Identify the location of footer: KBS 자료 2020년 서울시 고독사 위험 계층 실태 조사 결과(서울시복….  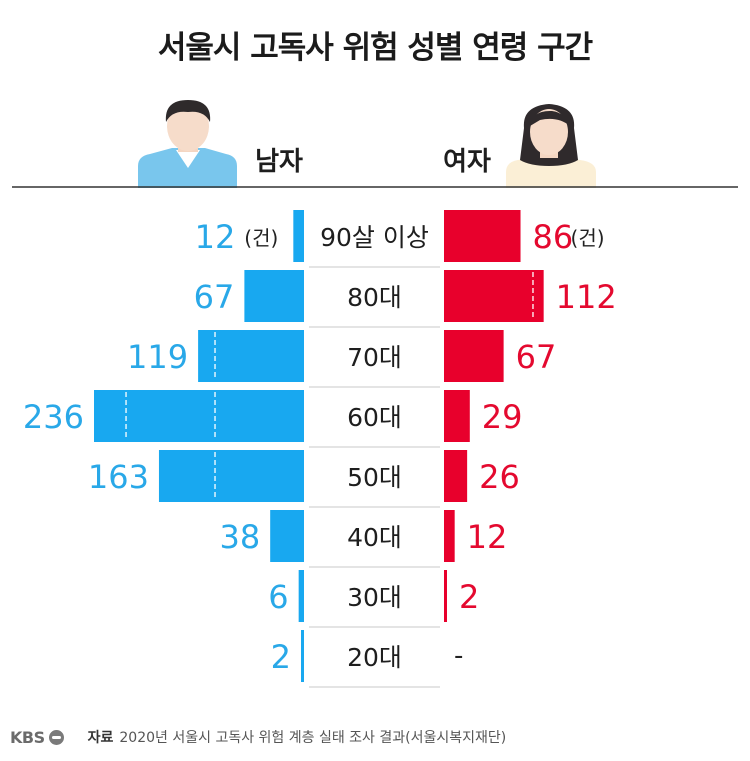
(375, 737).